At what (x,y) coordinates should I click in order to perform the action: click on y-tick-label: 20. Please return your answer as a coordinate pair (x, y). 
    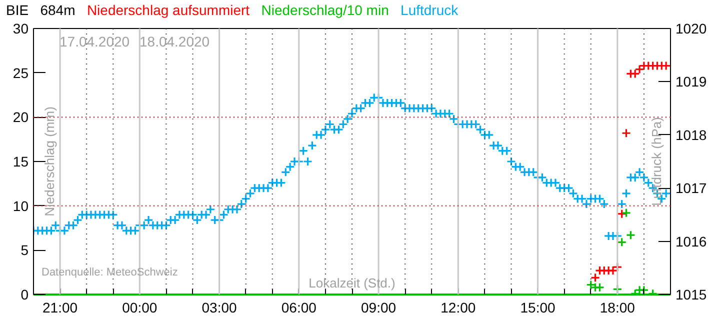
    Looking at the image, I should click on (20, 117).